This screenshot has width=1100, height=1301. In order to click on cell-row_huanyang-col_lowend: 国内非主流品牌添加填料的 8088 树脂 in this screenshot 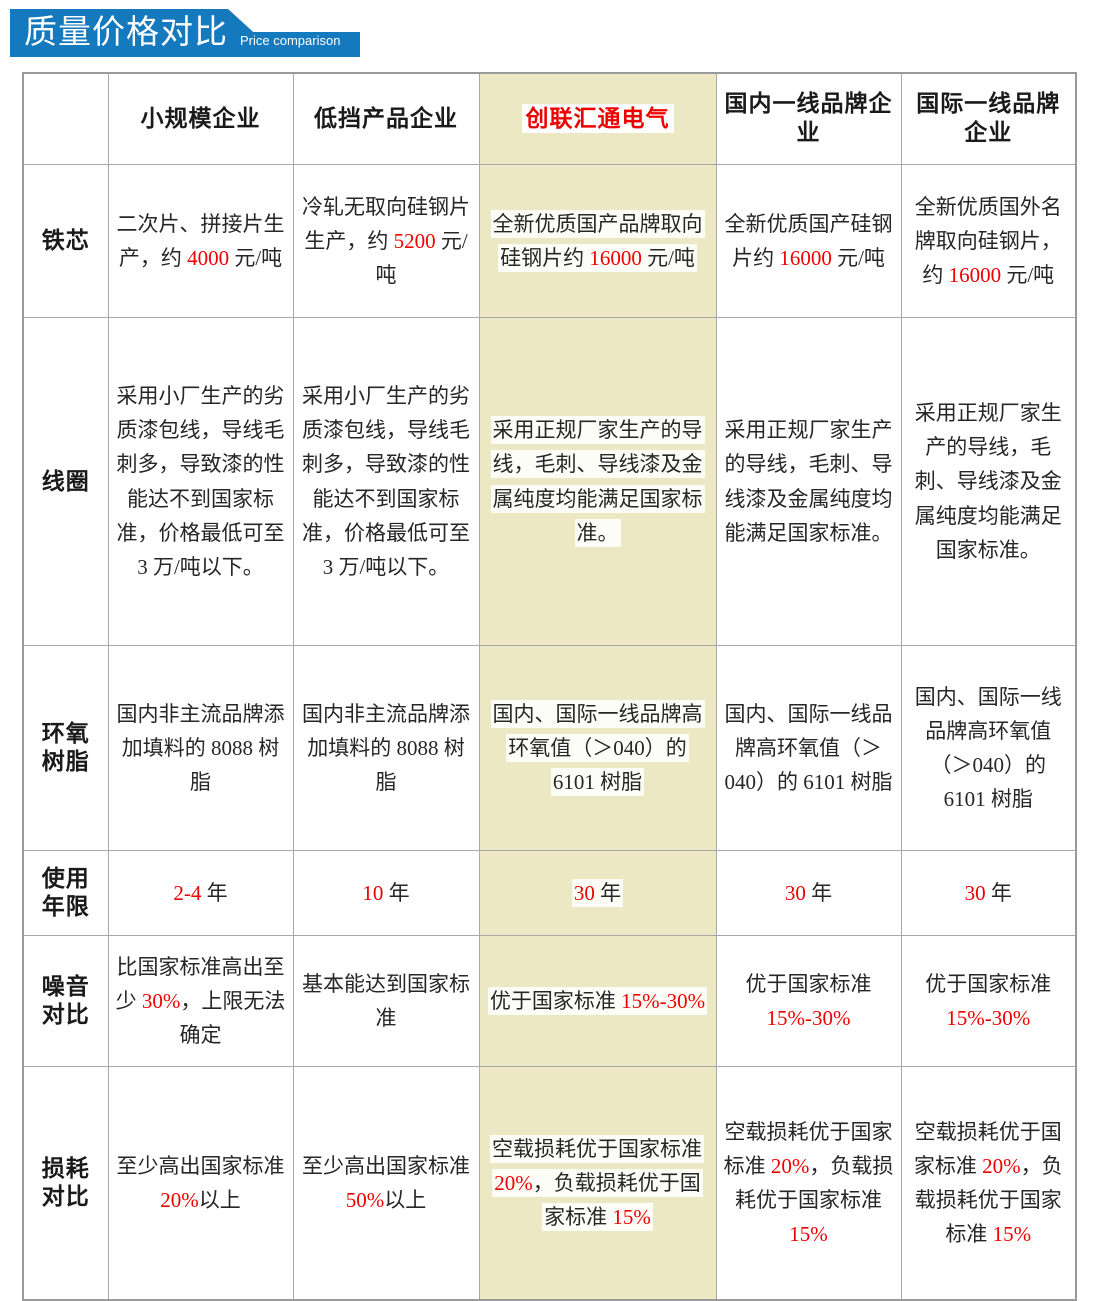, I will do `click(386, 748)`.